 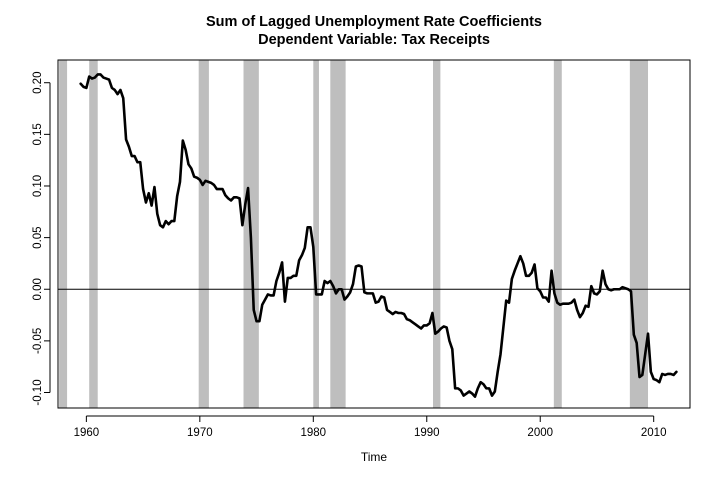 What do you see at coordinates (654, 433) in the screenshot?
I see `x-tick-label: 2010` at bounding box center [654, 433].